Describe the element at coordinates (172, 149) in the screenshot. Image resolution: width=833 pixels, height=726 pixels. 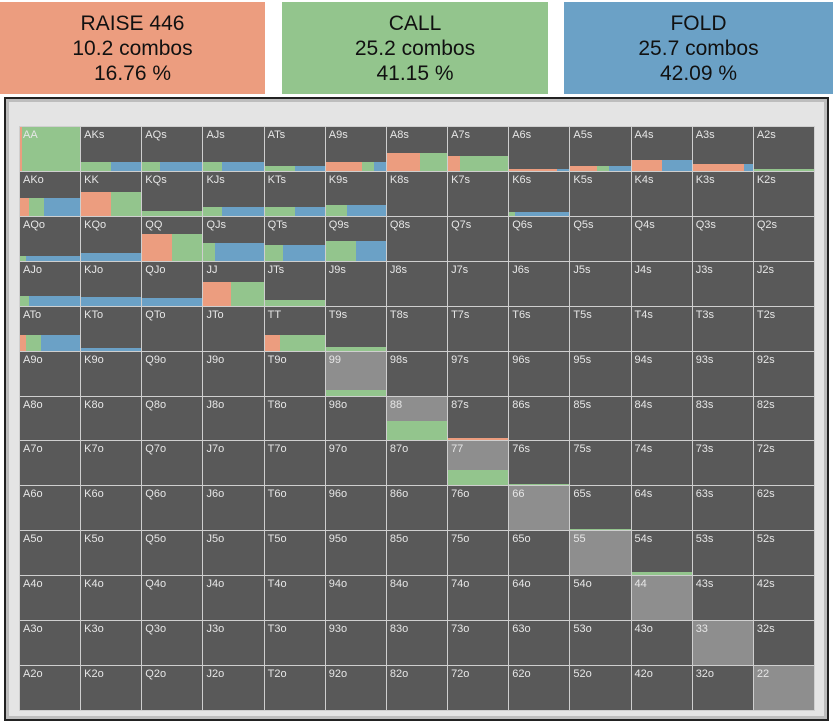
I see `hand-cell-AQs: AQs` at that location.